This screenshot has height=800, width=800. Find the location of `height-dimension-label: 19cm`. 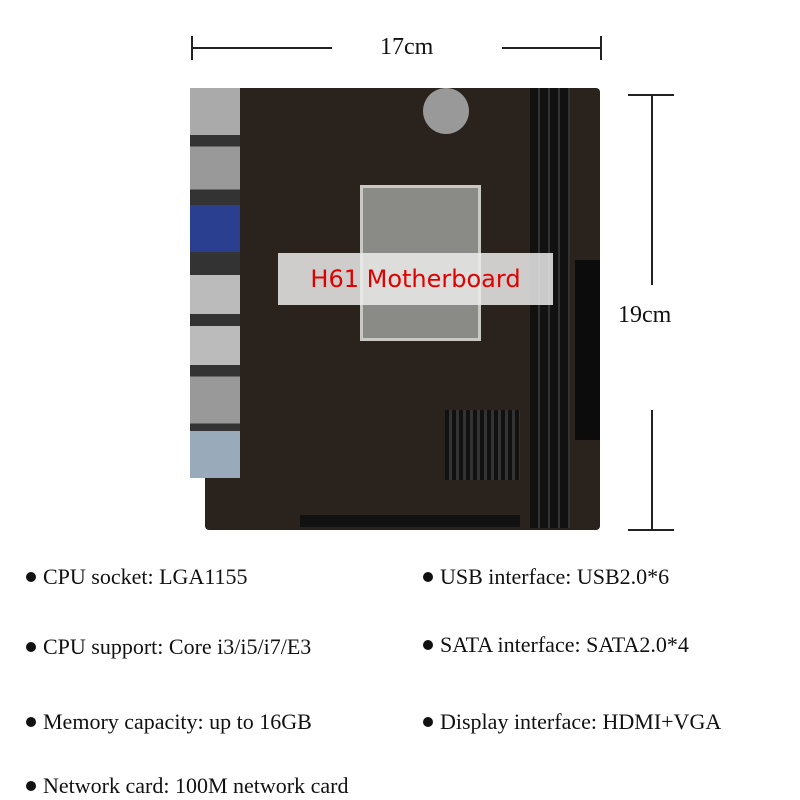

height-dimension-label: 19cm is located at coordinates (645, 315).